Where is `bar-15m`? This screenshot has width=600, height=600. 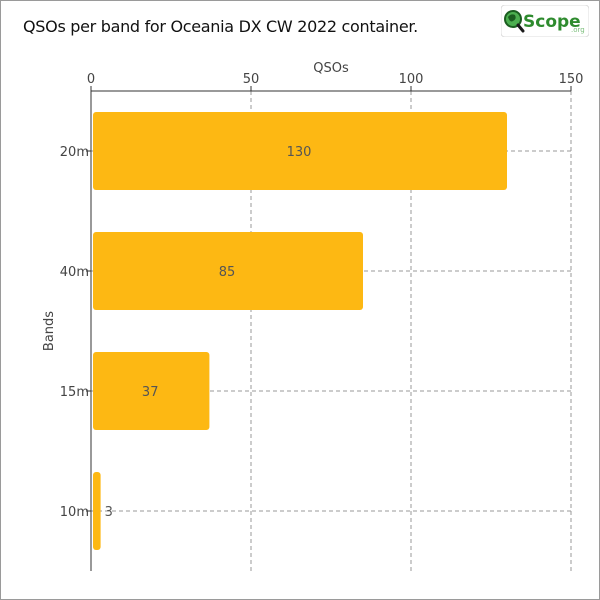
bar-15m is located at coordinates (151, 391).